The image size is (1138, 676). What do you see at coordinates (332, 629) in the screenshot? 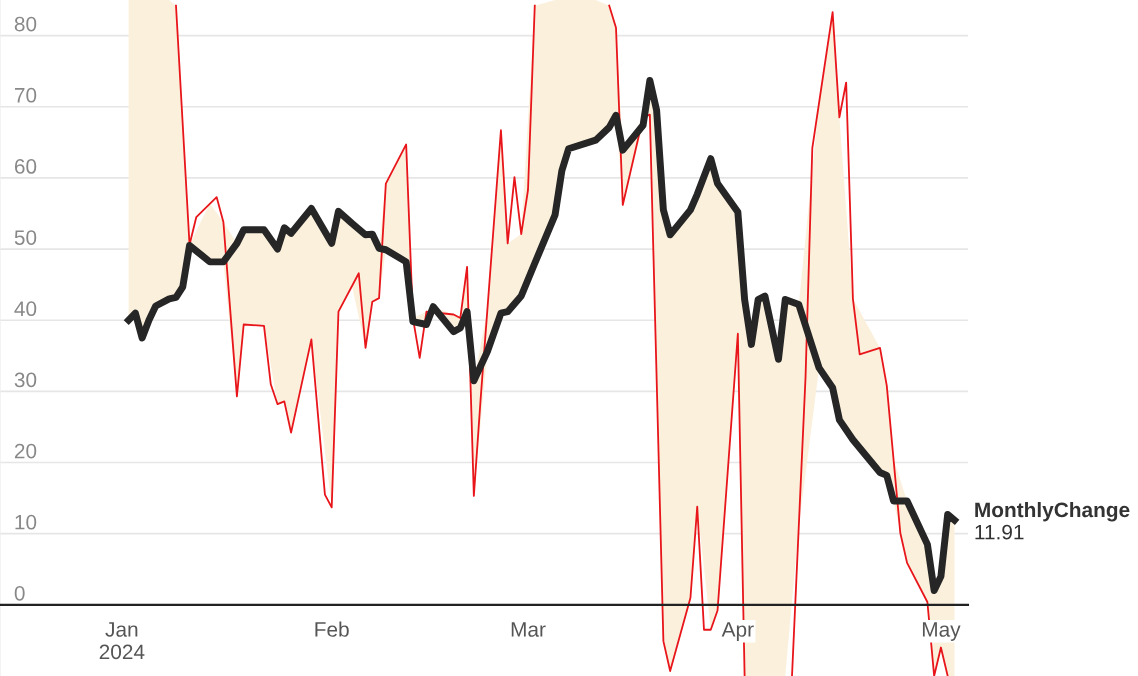
I see `x-tick-label: Feb` at bounding box center [332, 629].